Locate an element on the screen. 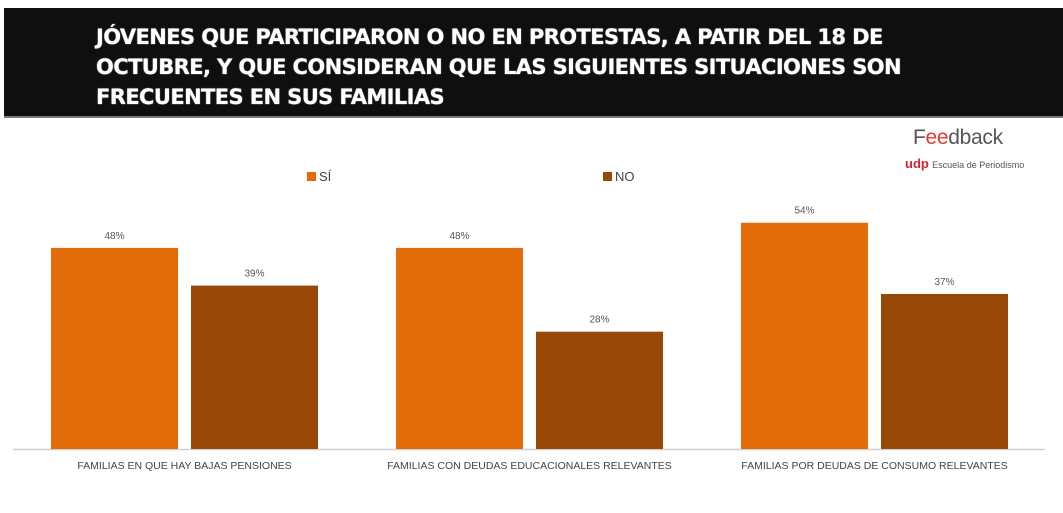 The image size is (1063, 513). category-label-0: FAMILIAS EN QUE HAY BAJAS PENSIONES is located at coordinates (184, 466).